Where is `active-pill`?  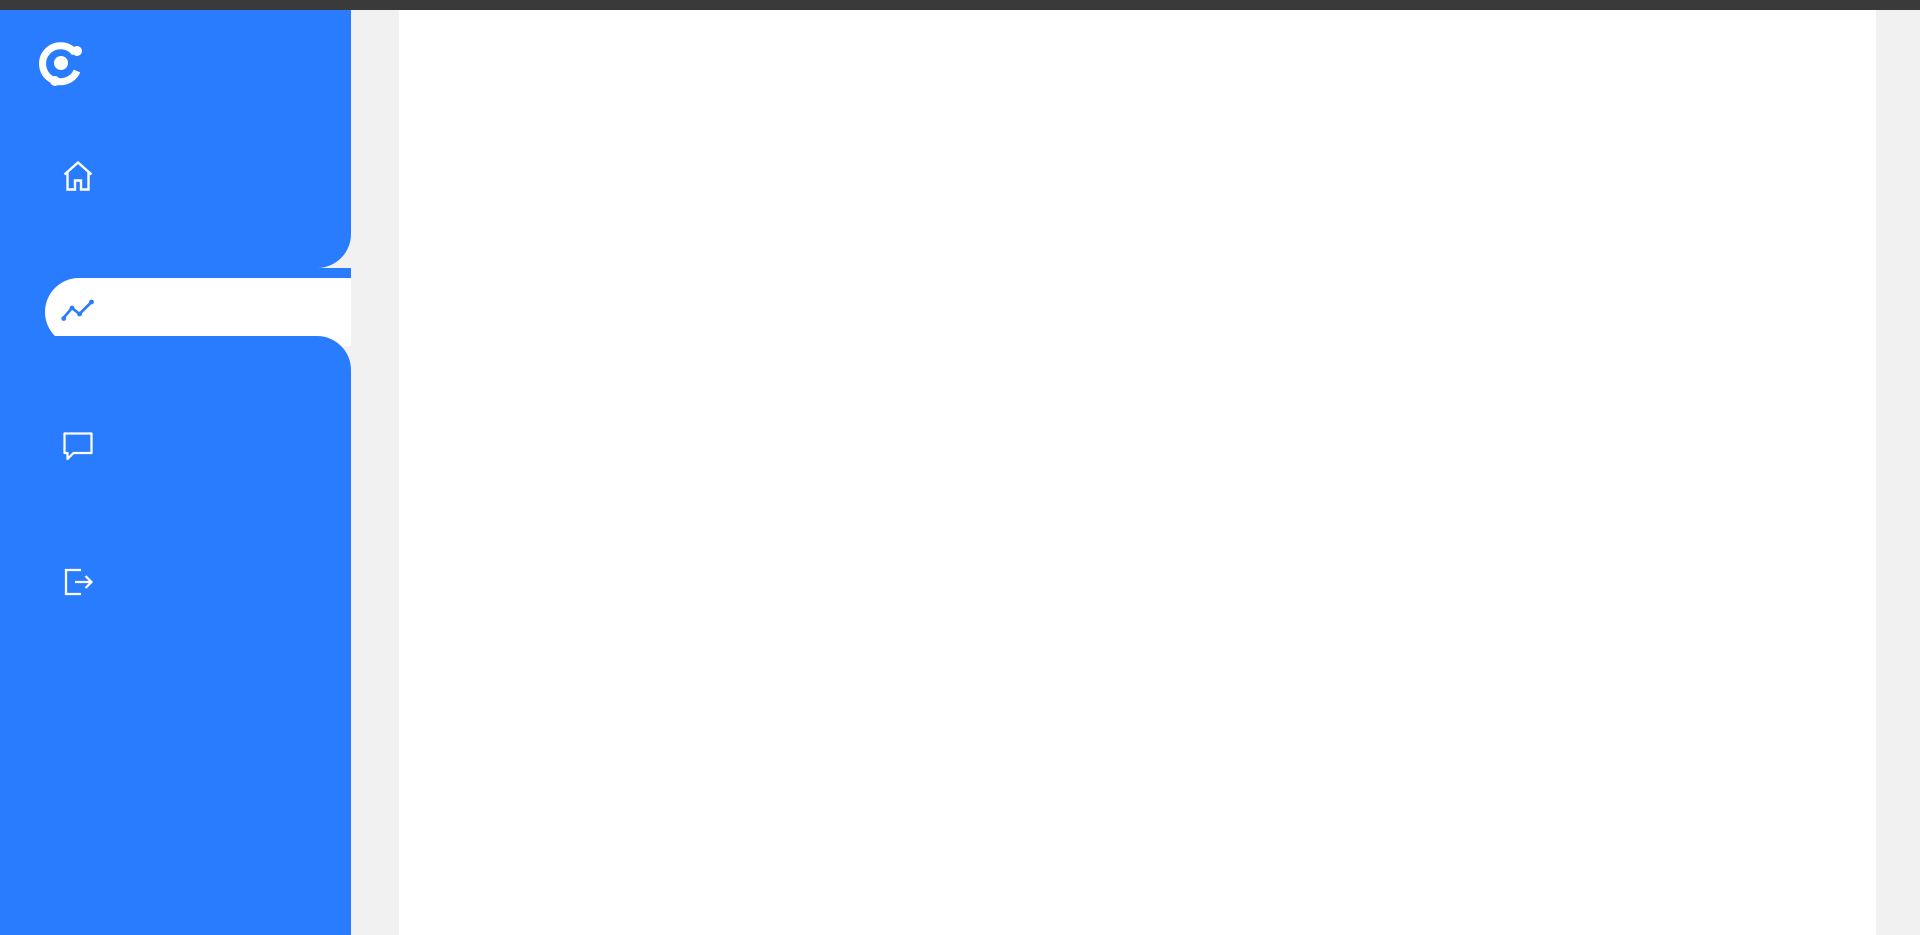 active-pill is located at coordinates (198, 312).